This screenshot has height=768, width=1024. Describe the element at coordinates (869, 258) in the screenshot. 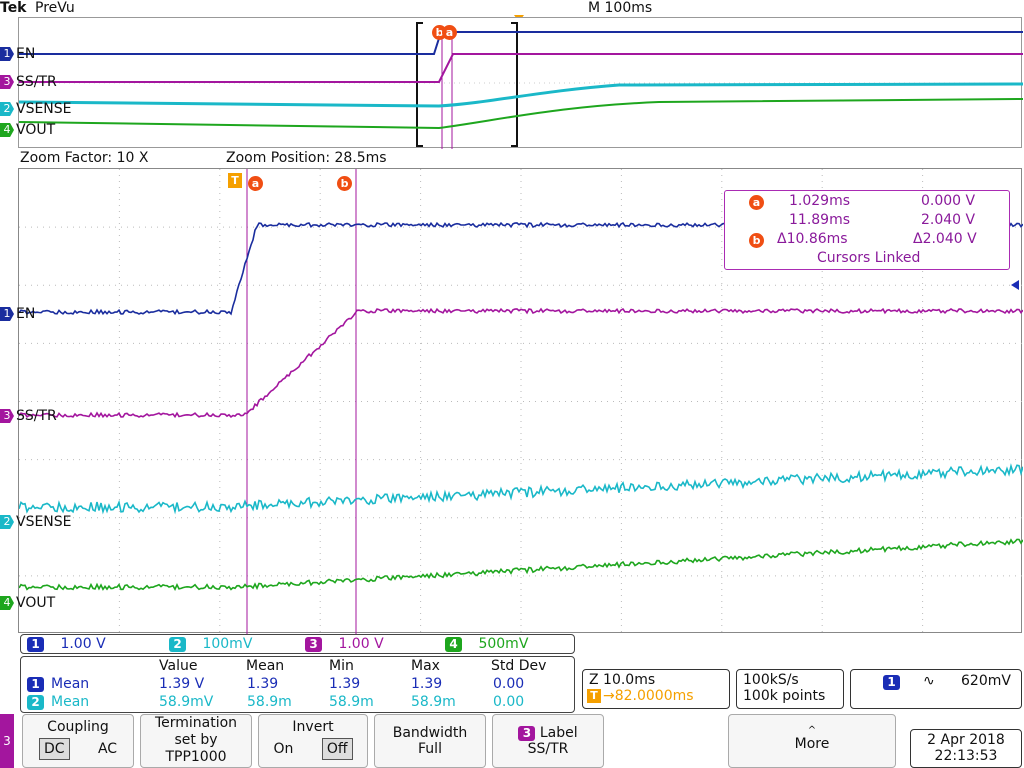

I see `cursors-linked-status: Cursors Linked` at that location.